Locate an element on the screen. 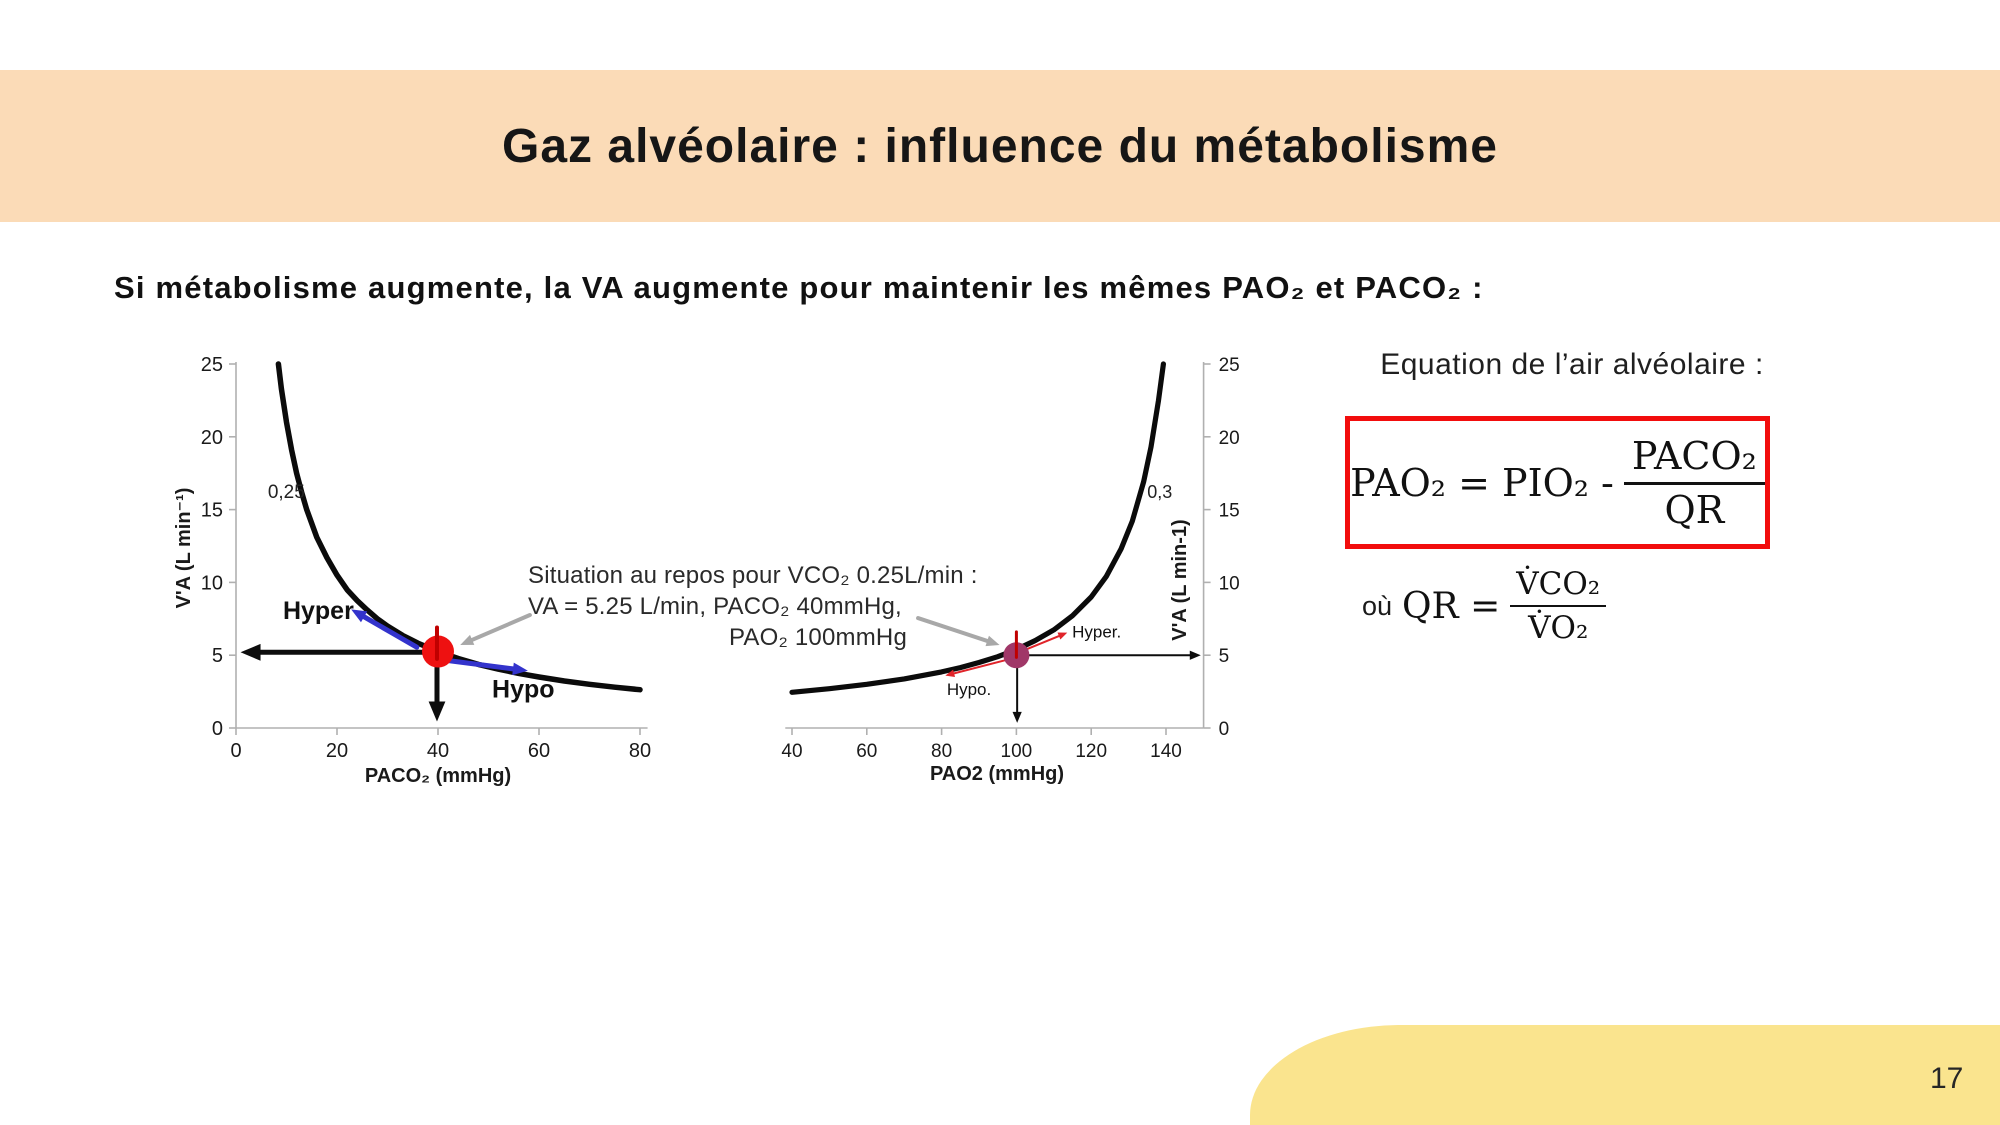 The height and width of the screenshot is (1125, 2000). qr-definition: où QR = V̇CO₂ V̇O₂ is located at coordinates (1484, 606).